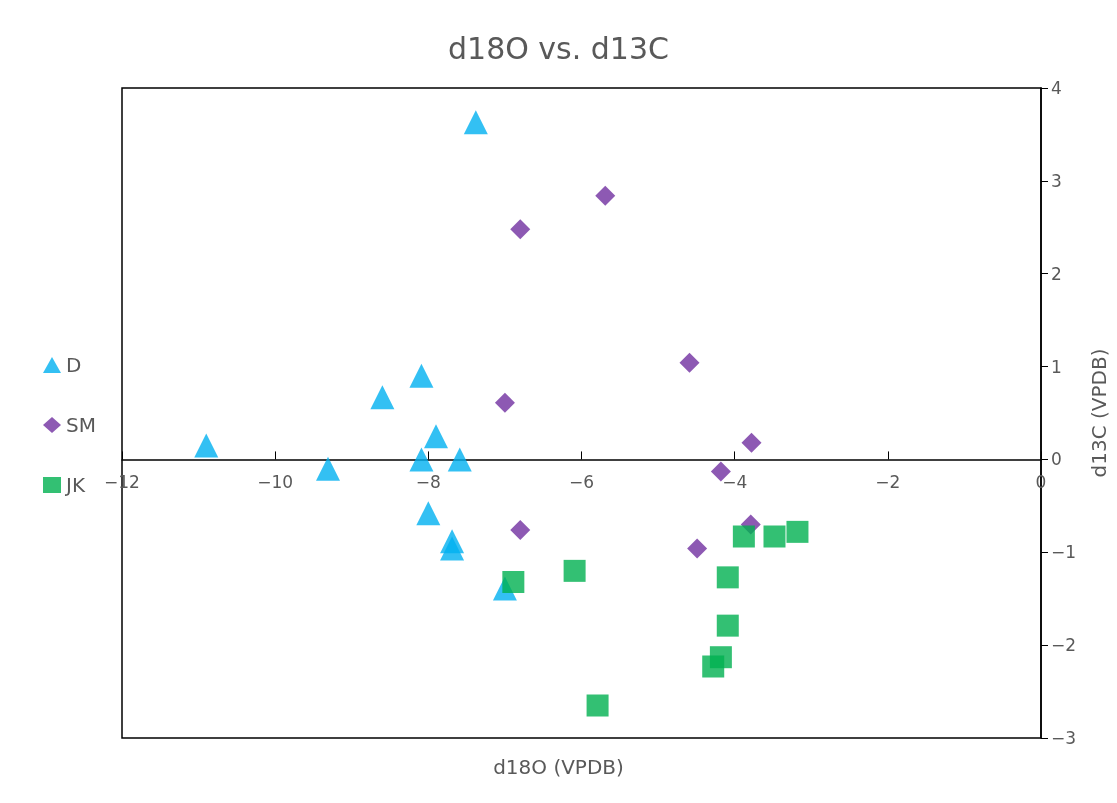 This screenshot has width=1117, height=803. I want to click on x-tick-label: −2, so click(888, 481).